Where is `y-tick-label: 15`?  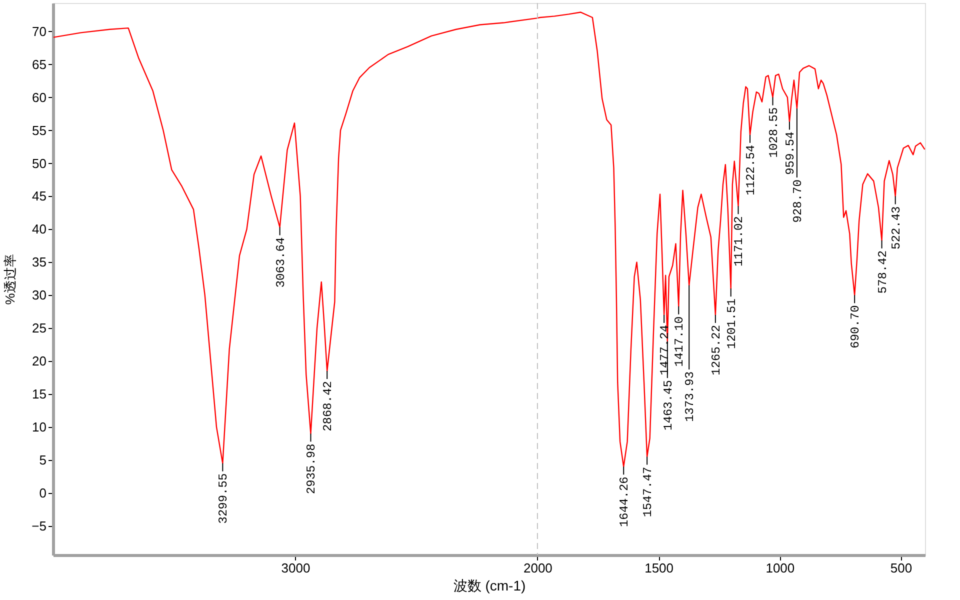
y-tick-label: 15 is located at coordinates (39, 394).